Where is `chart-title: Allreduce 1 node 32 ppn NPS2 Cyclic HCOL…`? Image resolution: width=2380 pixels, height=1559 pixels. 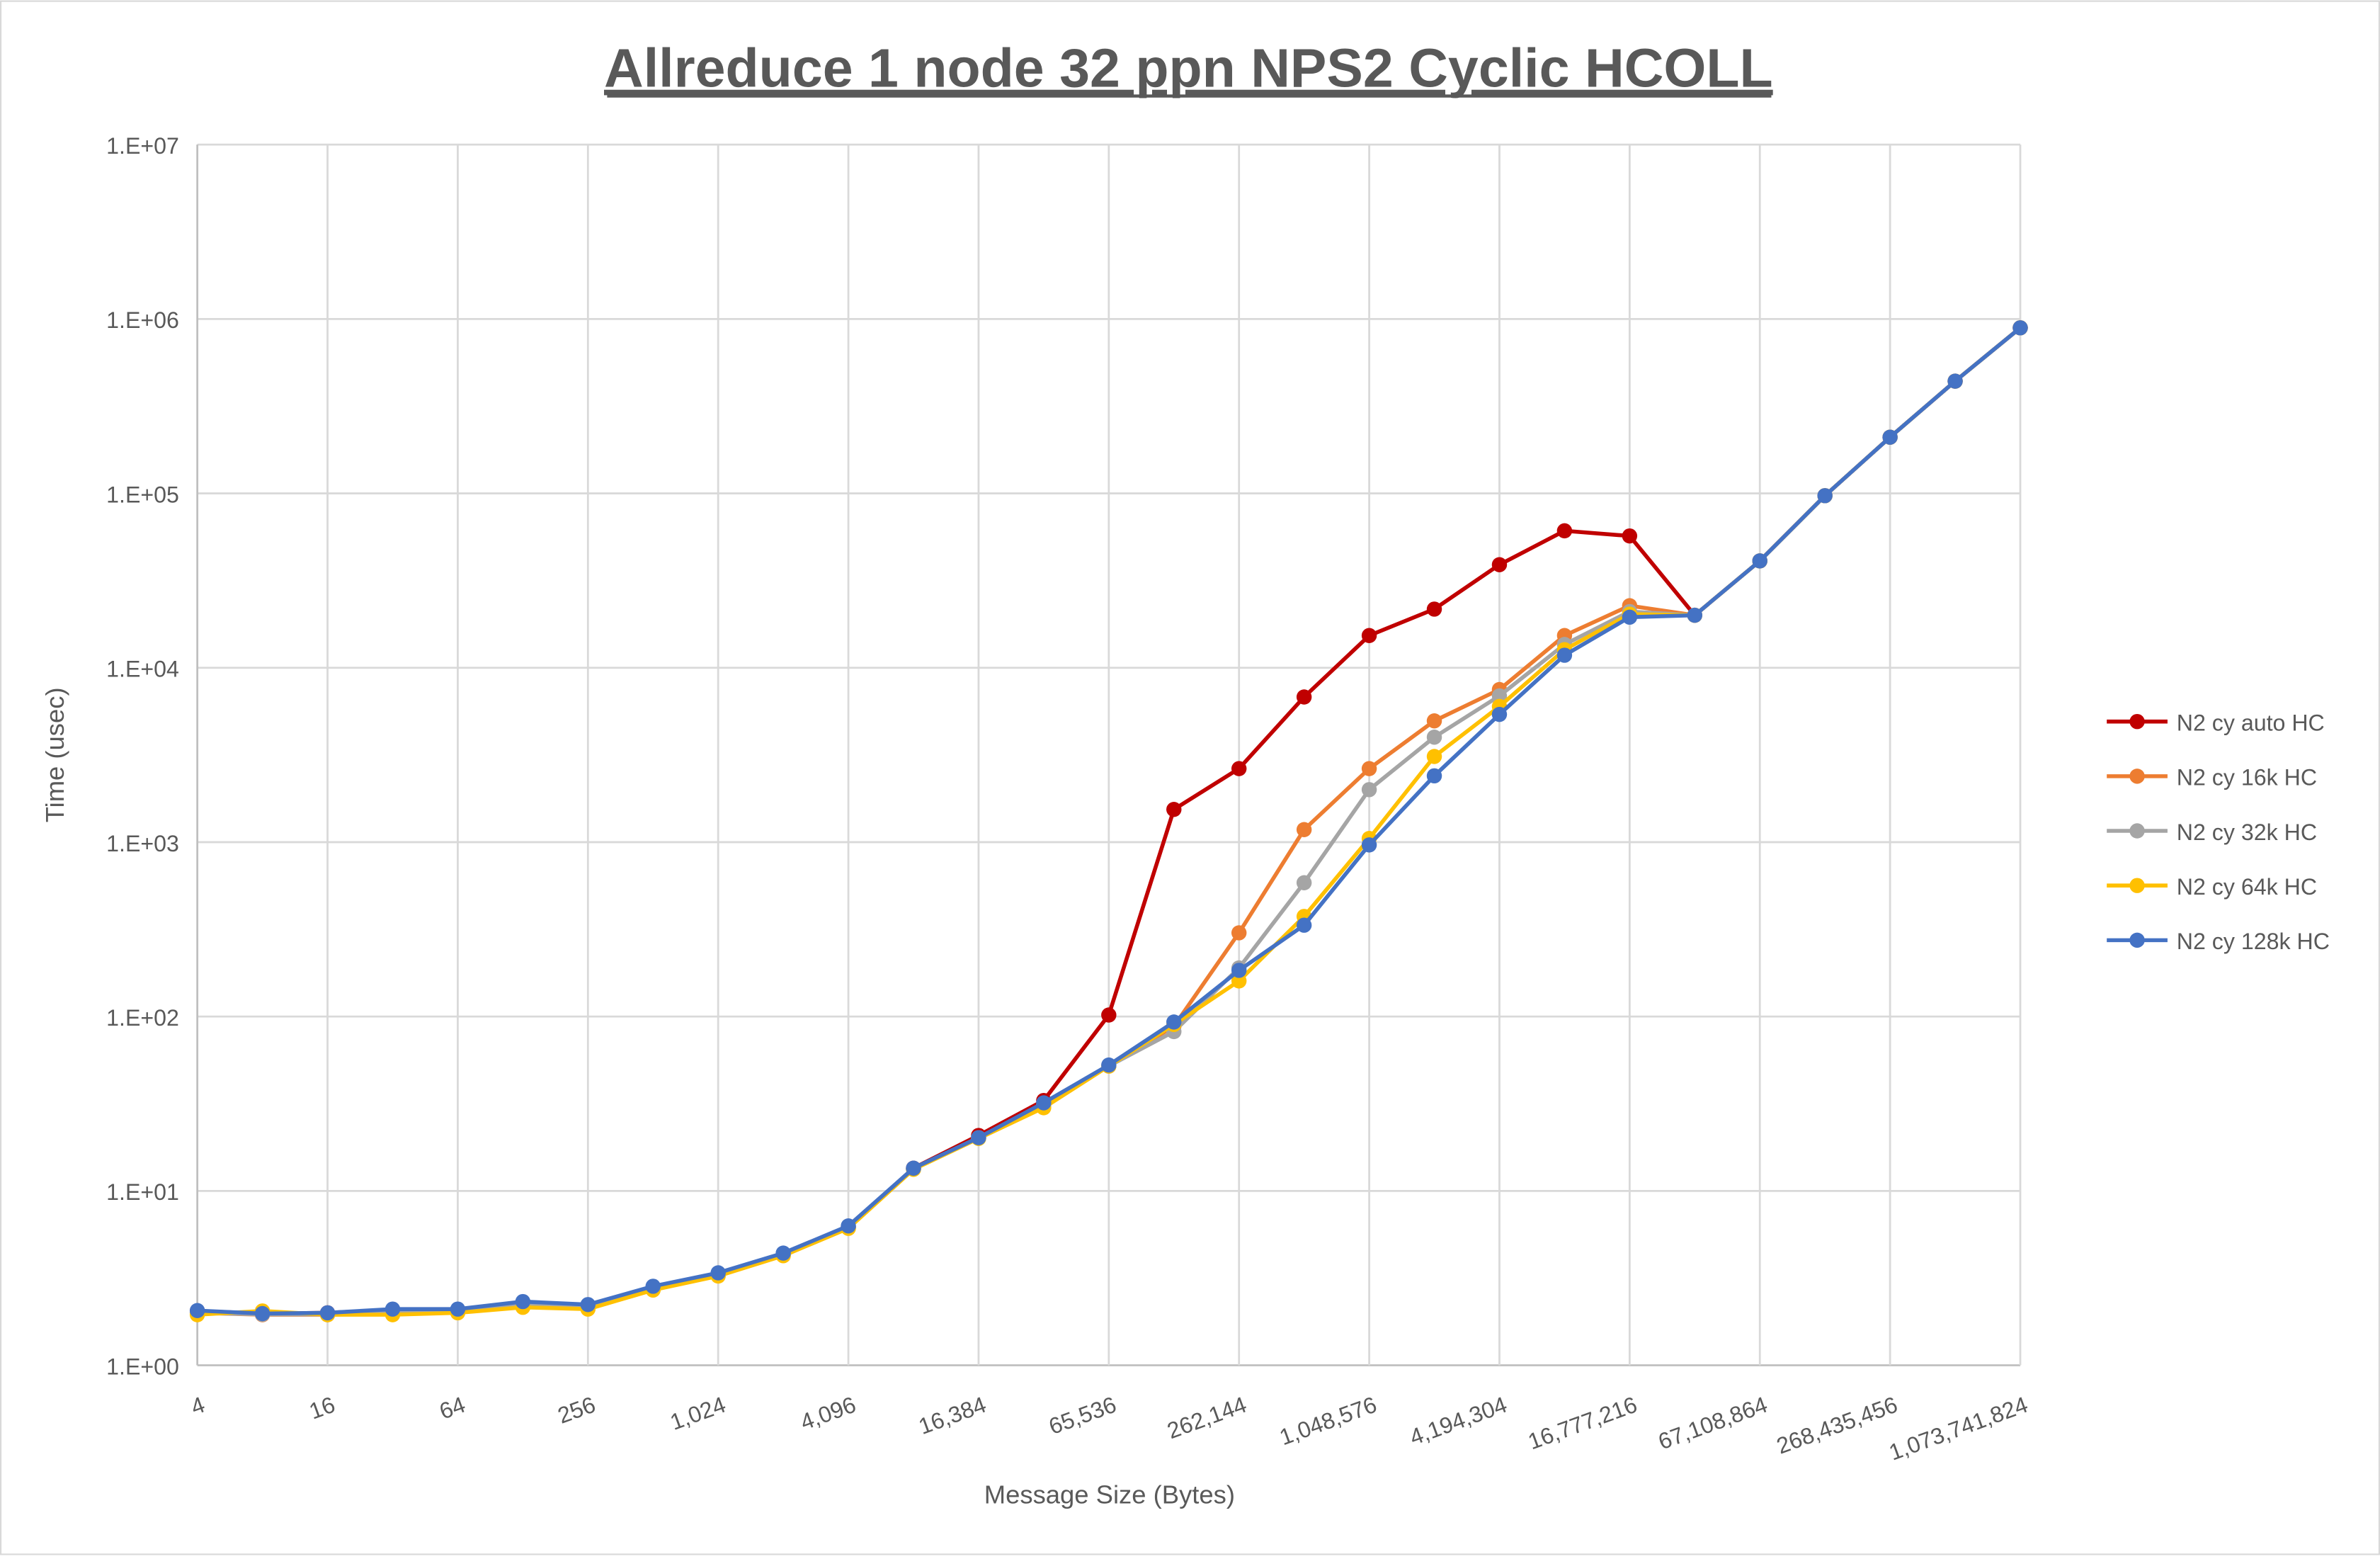 chart-title: Allreduce 1 node 32 ppn NPS2 Cyclic HCOL… is located at coordinates (1188, 68).